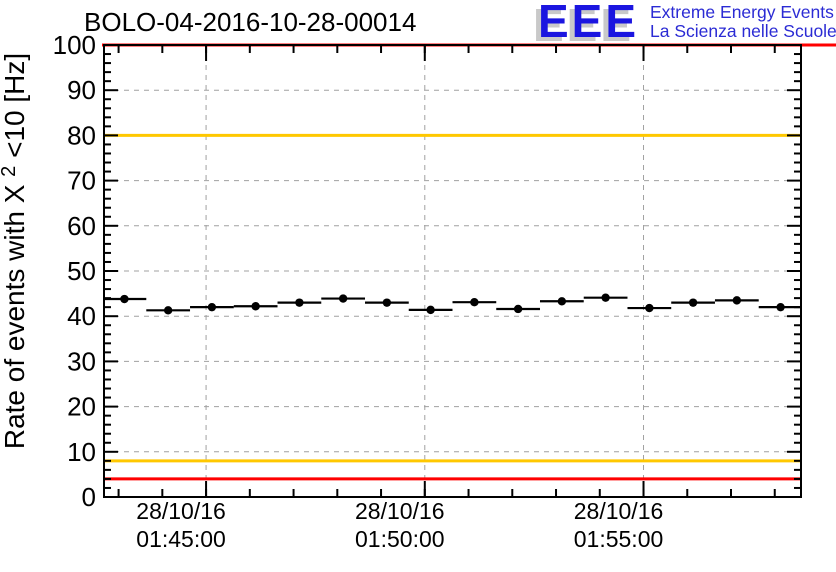 The image size is (836, 572). What do you see at coordinates (743, 31) in the screenshot?
I see `eee-logo-line2: La Scienza nelle Scuole` at bounding box center [743, 31].